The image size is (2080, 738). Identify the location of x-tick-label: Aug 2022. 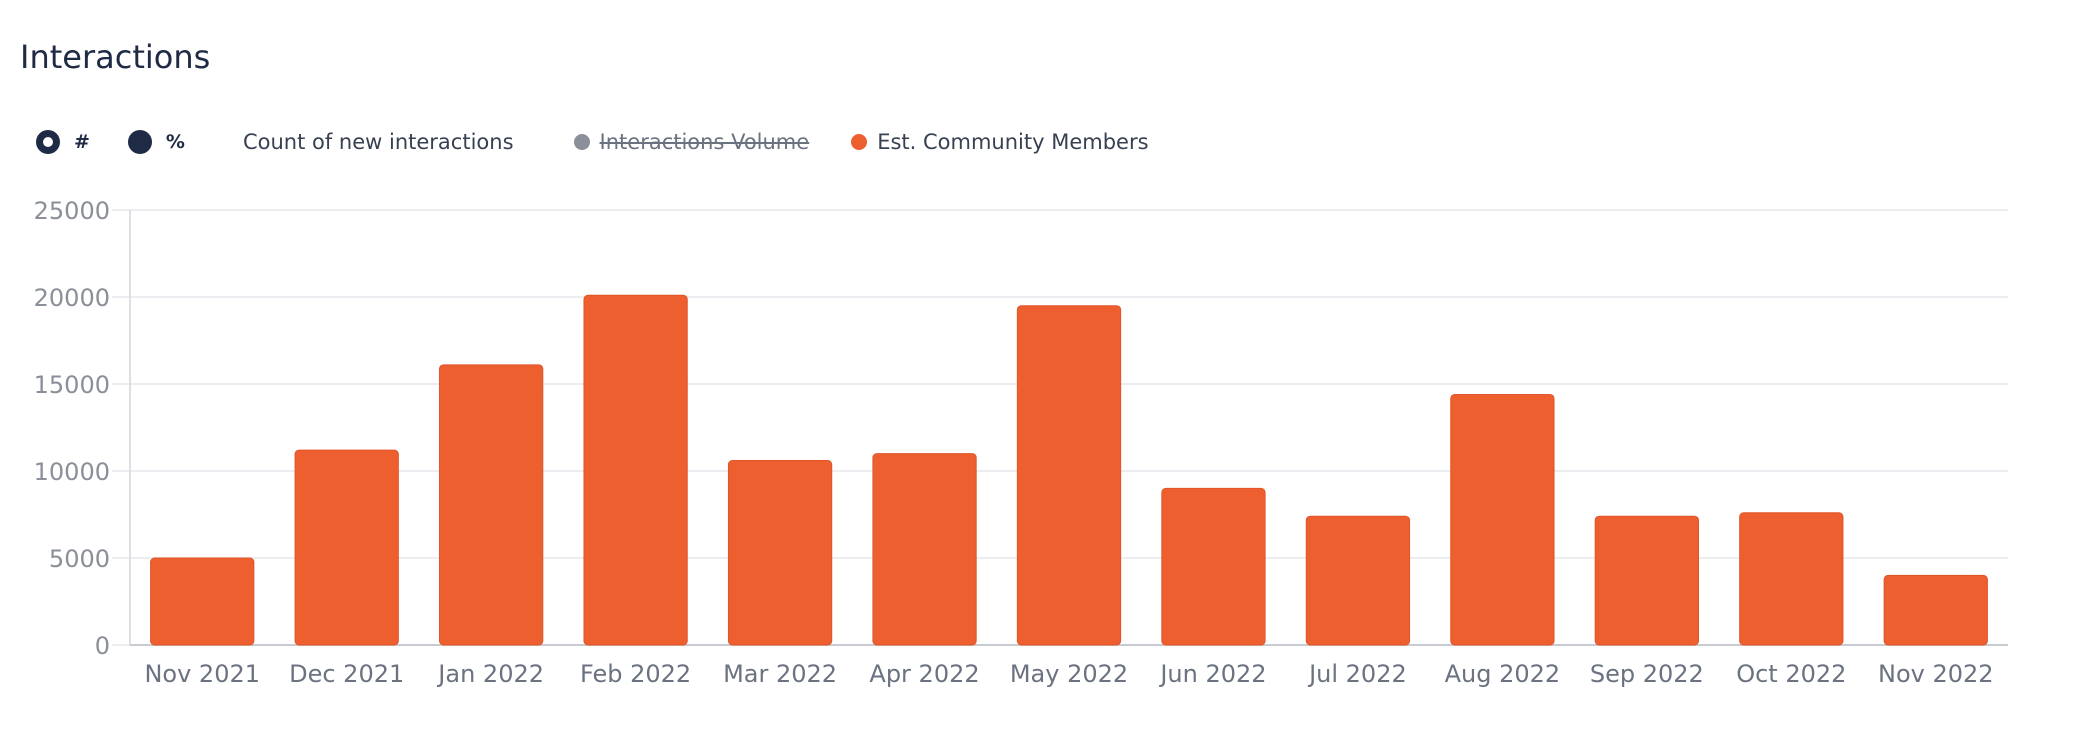
(1503, 674).